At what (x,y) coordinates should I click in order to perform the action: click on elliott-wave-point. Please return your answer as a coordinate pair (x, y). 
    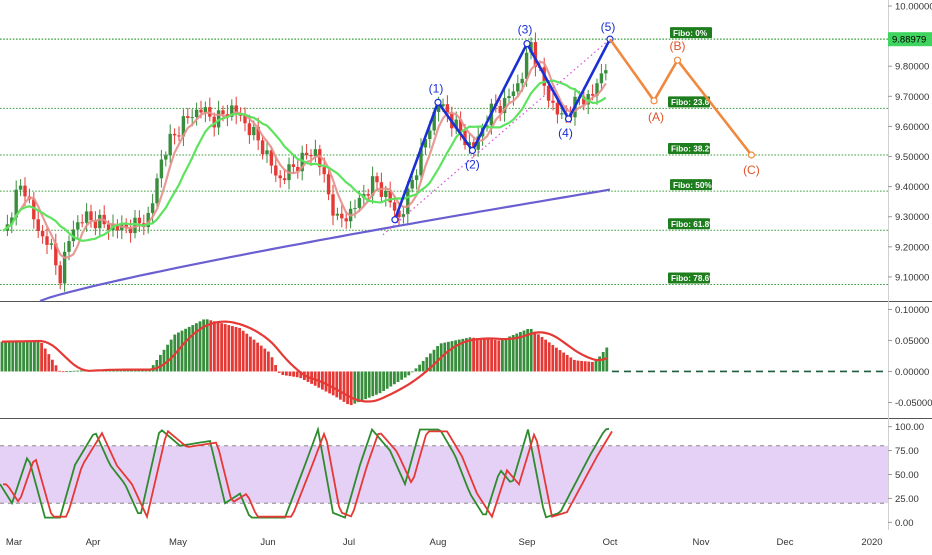
    Looking at the image, I should click on (395, 220).